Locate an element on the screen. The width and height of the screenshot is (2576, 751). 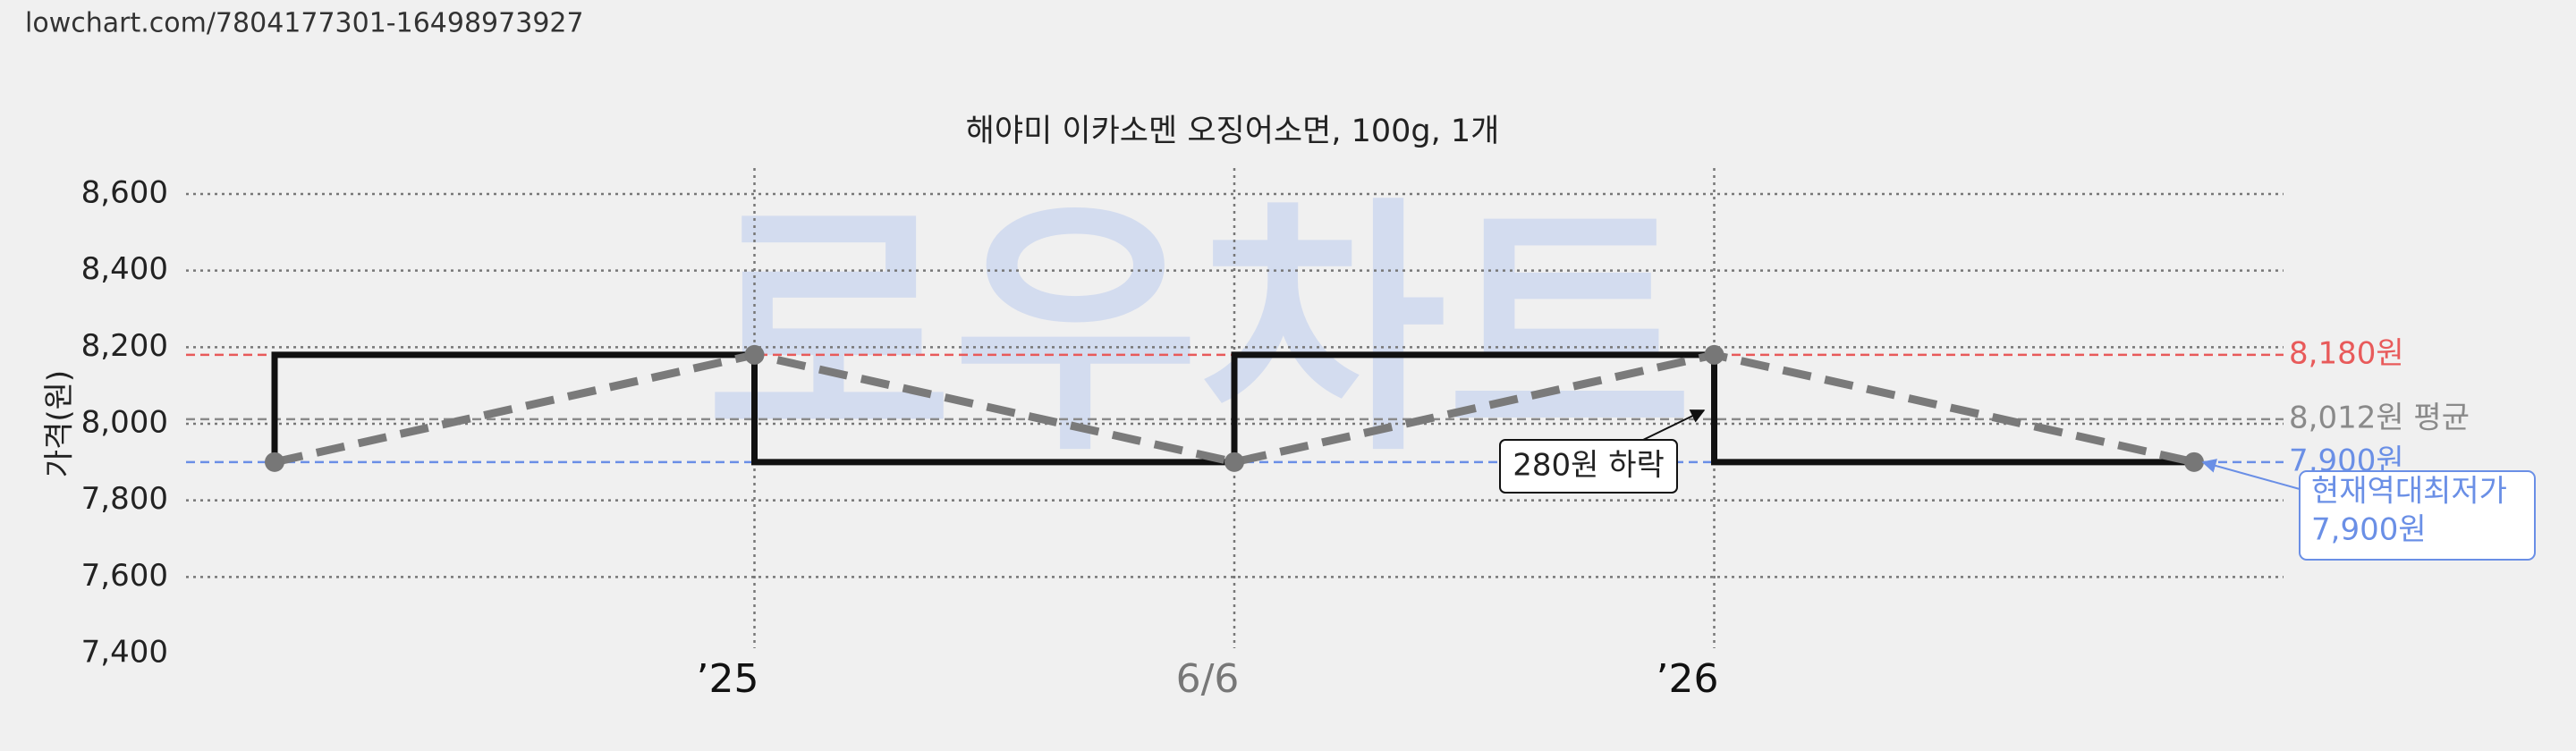
y-tick-label: 8,200 is located at coordinates (124, 346).